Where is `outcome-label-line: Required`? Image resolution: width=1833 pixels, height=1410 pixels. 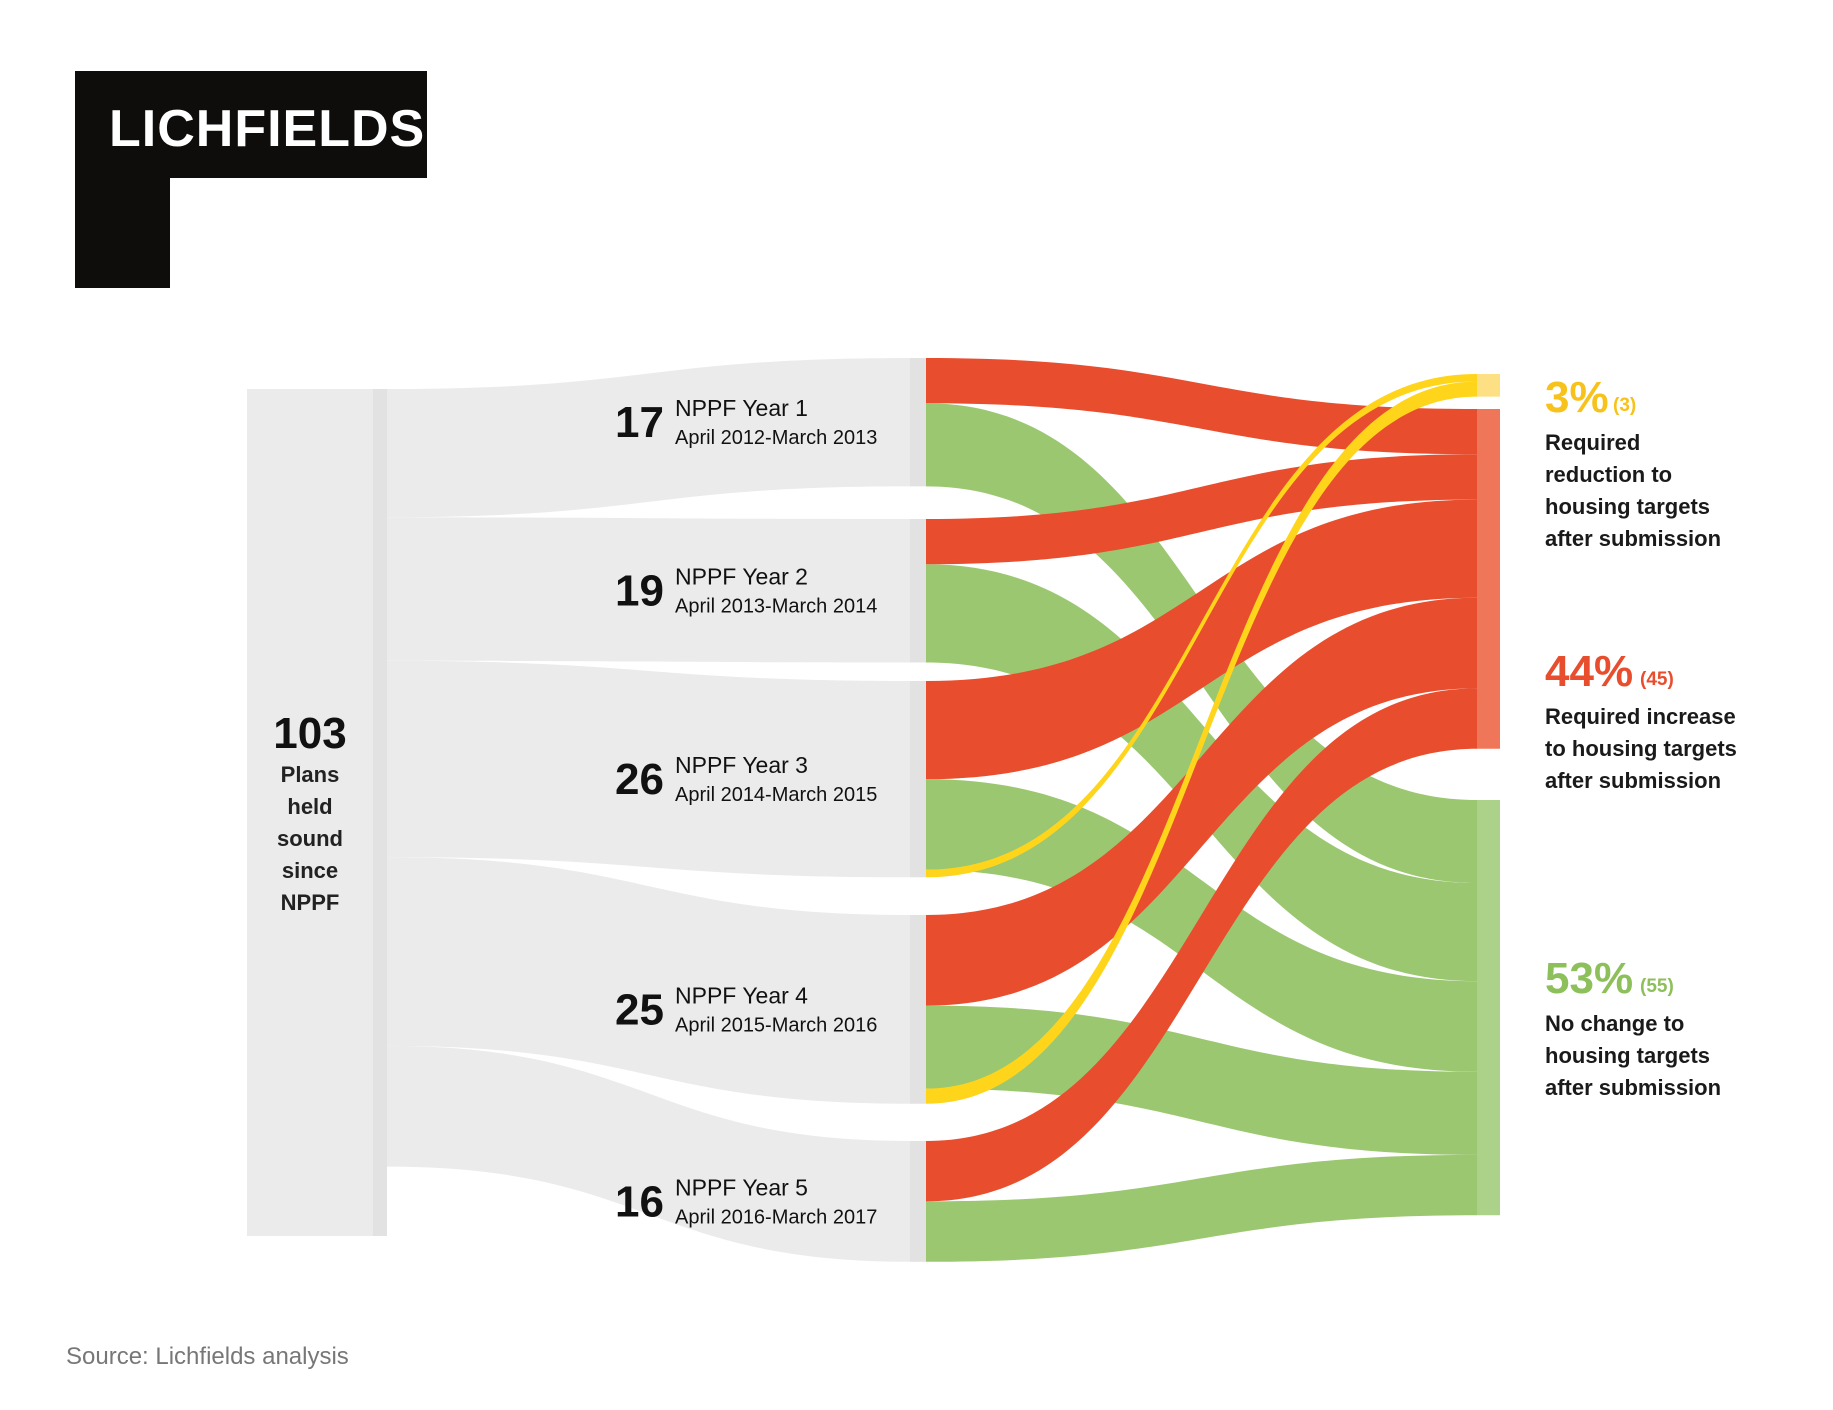 outcome-label-line: Required is located at coordinates (1592, 442).